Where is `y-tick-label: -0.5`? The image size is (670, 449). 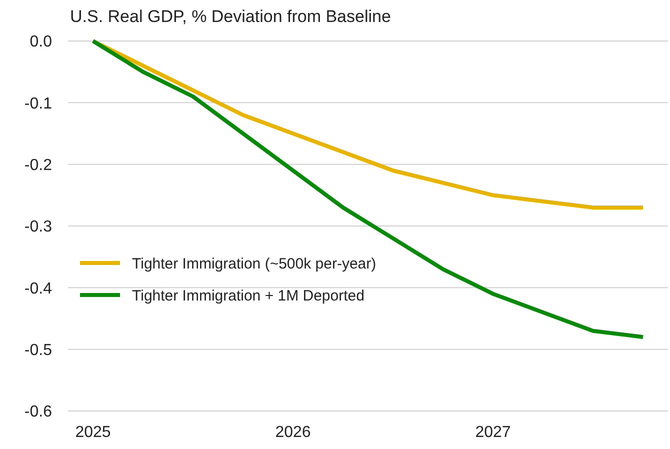 y-tick-label: -0.5 is located at coordinates (38, 350).